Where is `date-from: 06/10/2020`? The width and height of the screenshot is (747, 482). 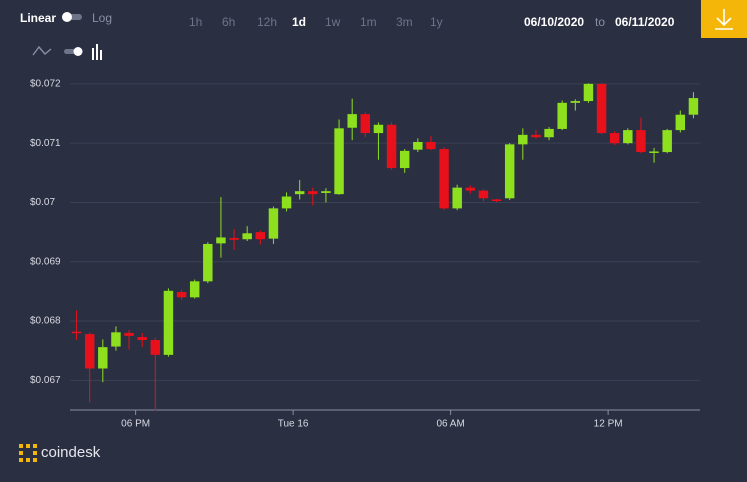
date-from: 06/10/2020 is located at coordinates (554, 22).